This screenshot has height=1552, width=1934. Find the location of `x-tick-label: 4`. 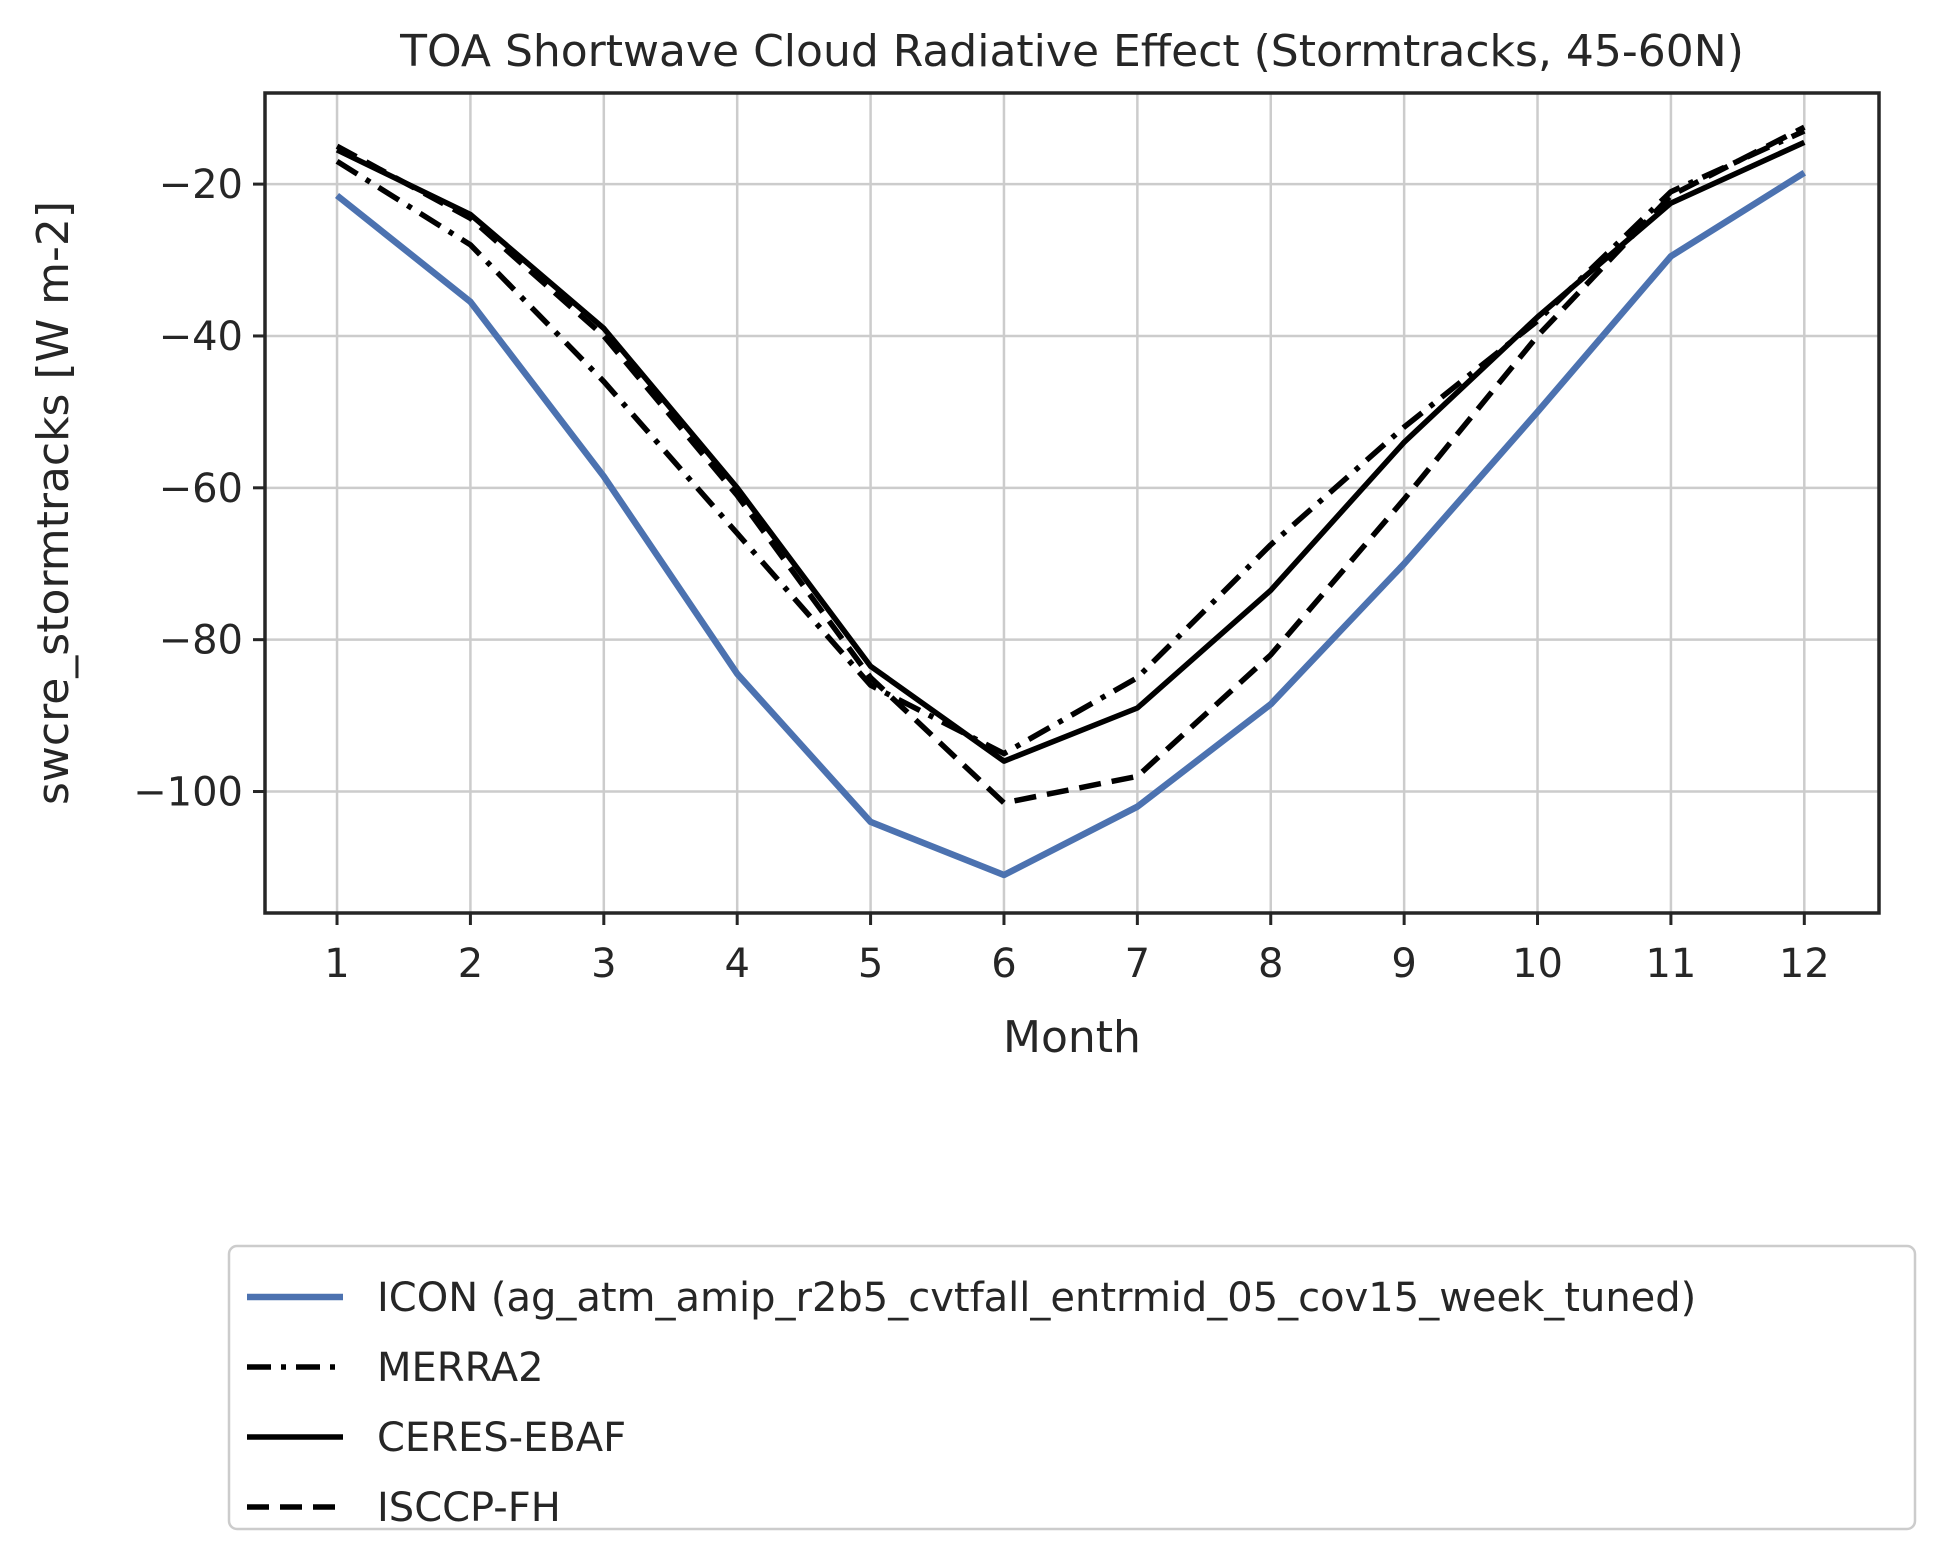

x-tick-label: 4 is located at coordinates (736, 964).